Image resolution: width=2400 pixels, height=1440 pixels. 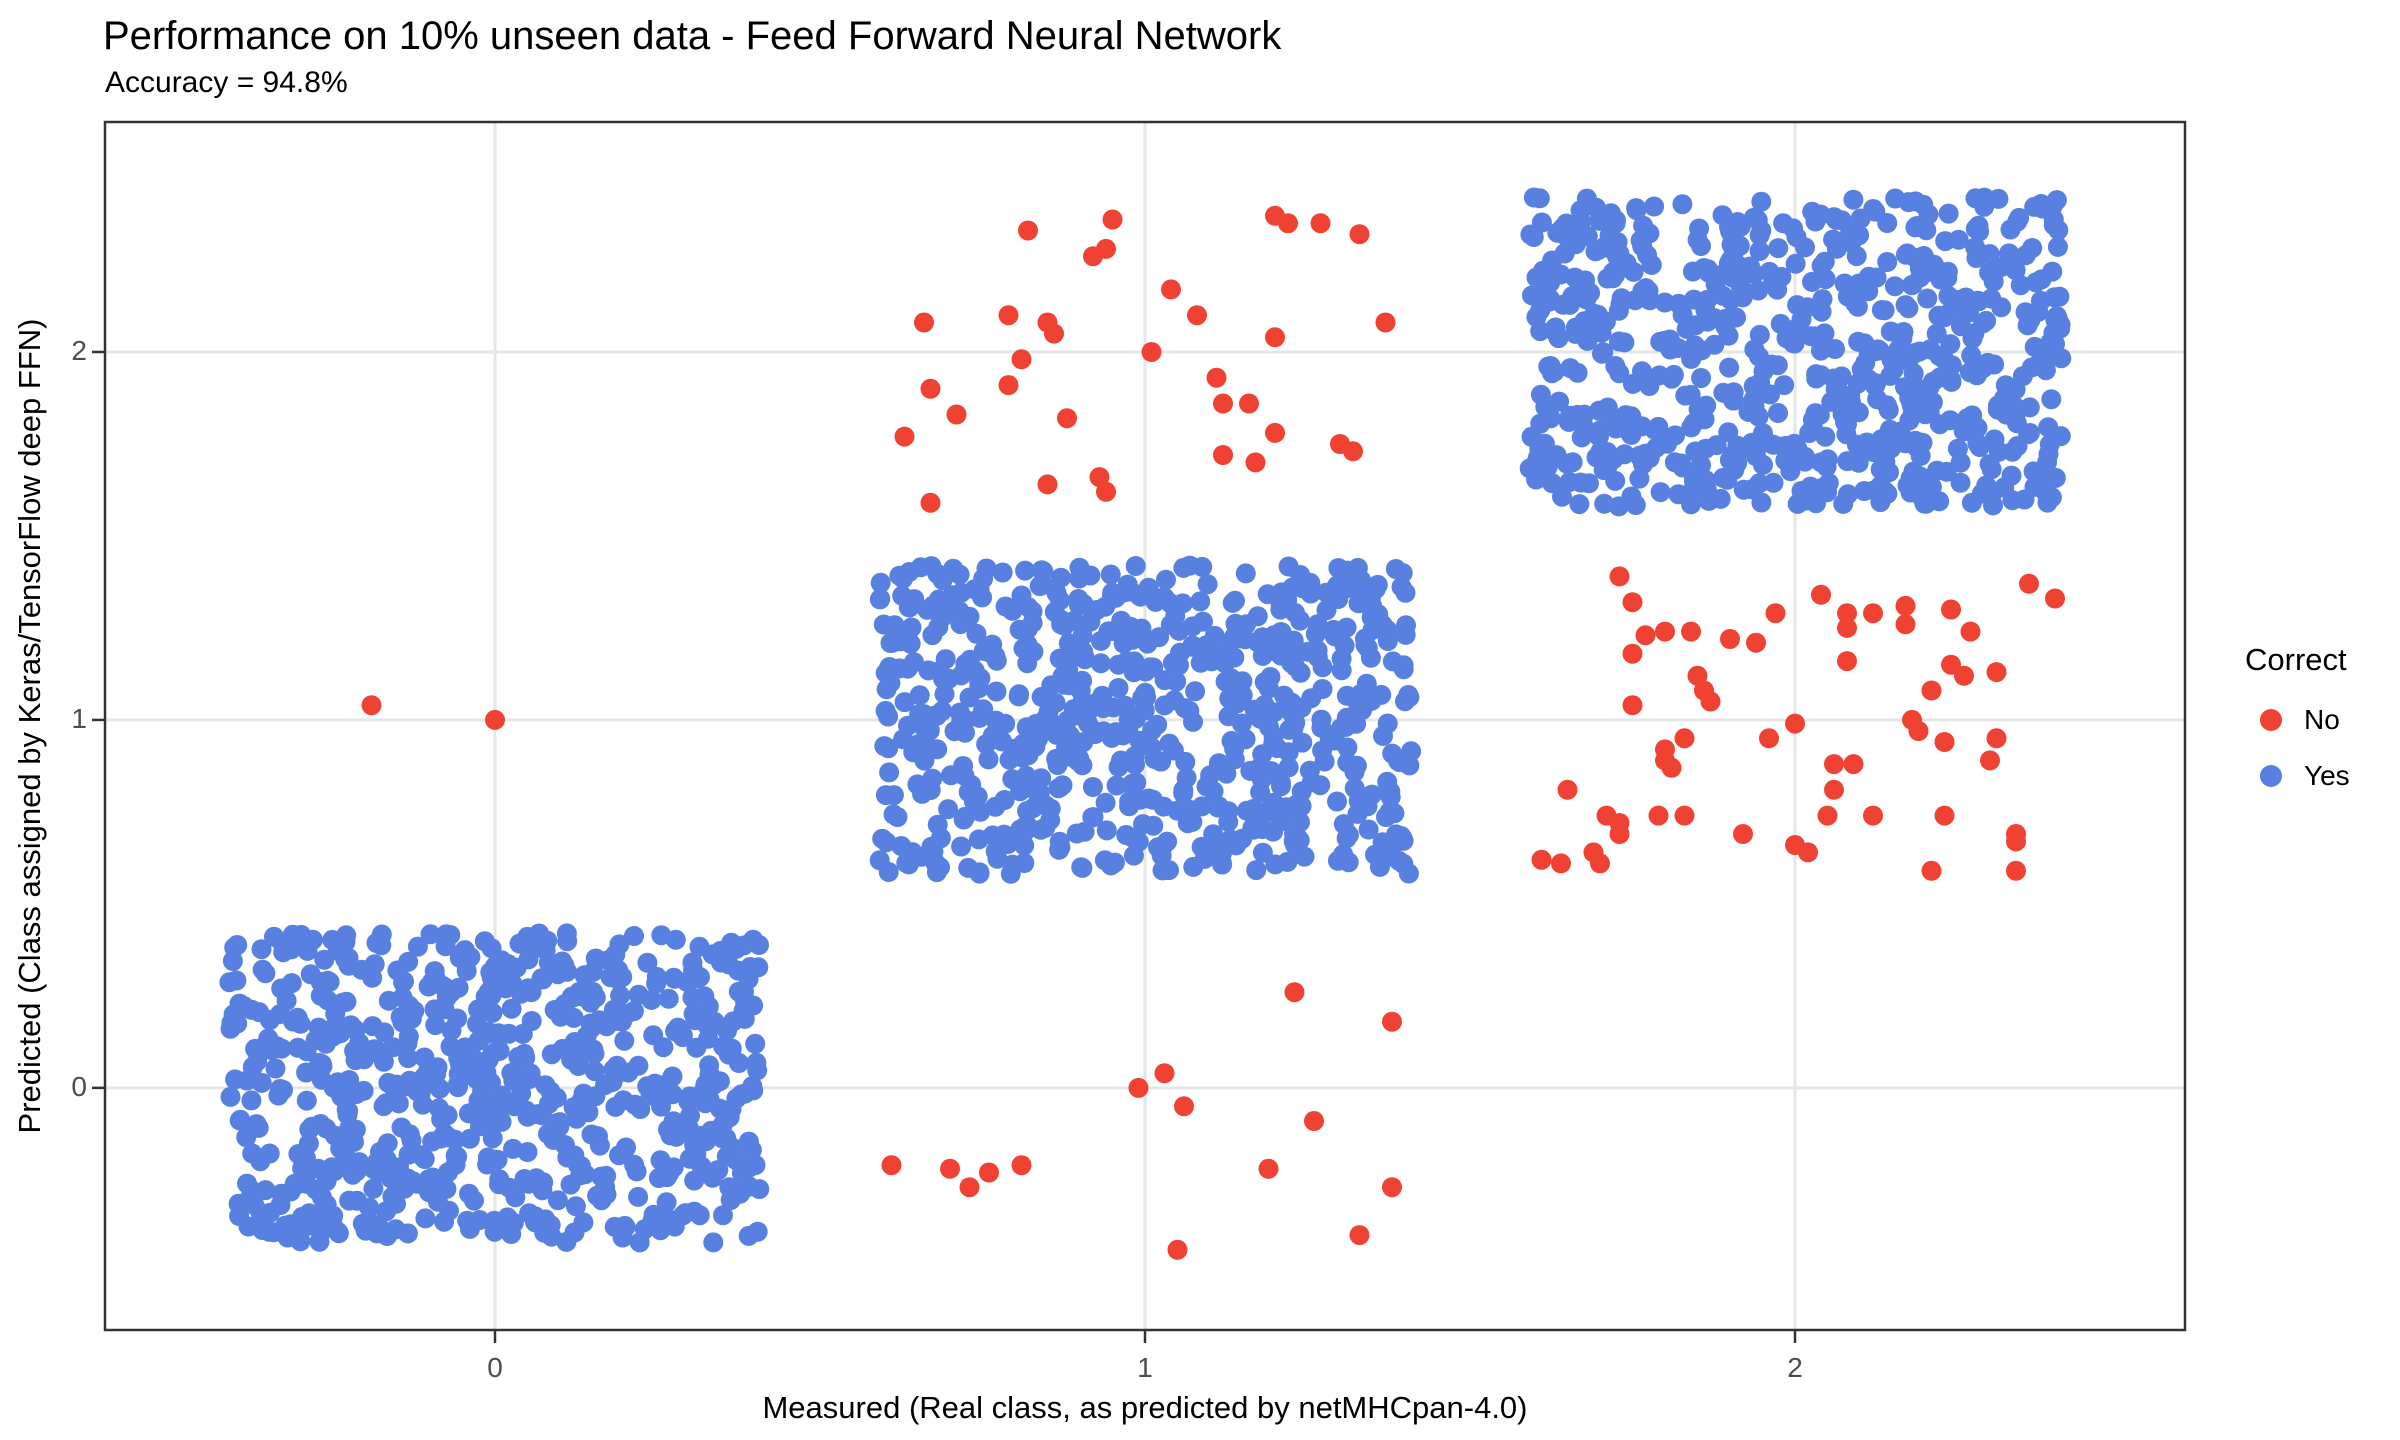 What do you see at coordinates (79, 350) in the screenshot?
I see `y-tick-label: 2` at bounding box center [79, 350].